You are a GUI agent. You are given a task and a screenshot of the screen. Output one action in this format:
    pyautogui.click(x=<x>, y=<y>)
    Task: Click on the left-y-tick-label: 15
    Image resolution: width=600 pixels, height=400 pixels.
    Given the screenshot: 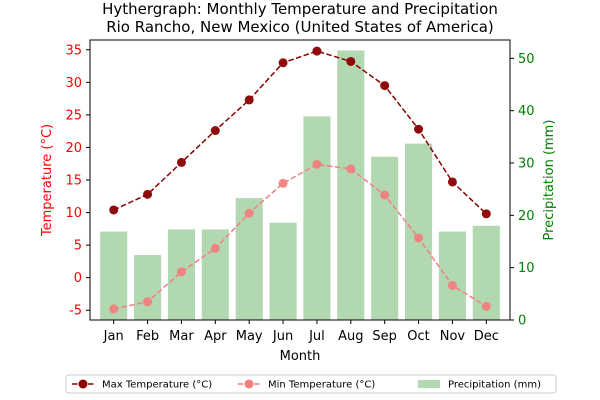 What is the action you would take?
    pyautogui.click(x=73, y=181)
    